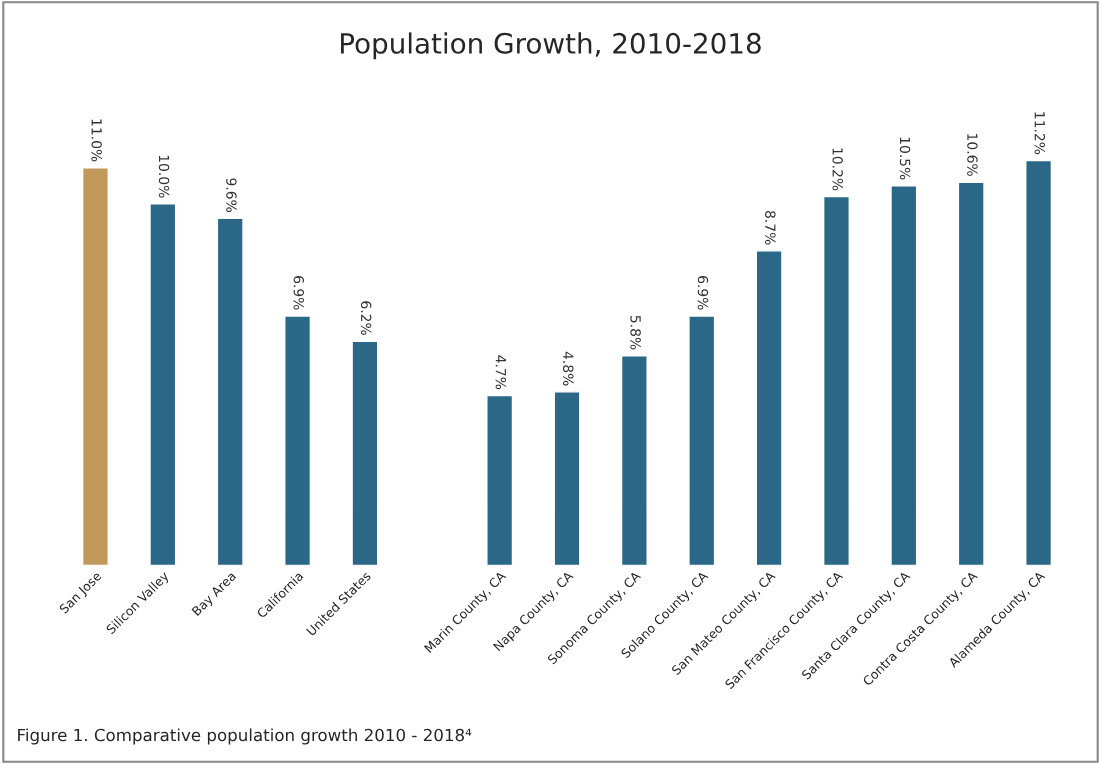  What do you see at coordinates (972, 155) in the screenshot?
I see `data-label: 10.6%` at bounding box center [972, 155].